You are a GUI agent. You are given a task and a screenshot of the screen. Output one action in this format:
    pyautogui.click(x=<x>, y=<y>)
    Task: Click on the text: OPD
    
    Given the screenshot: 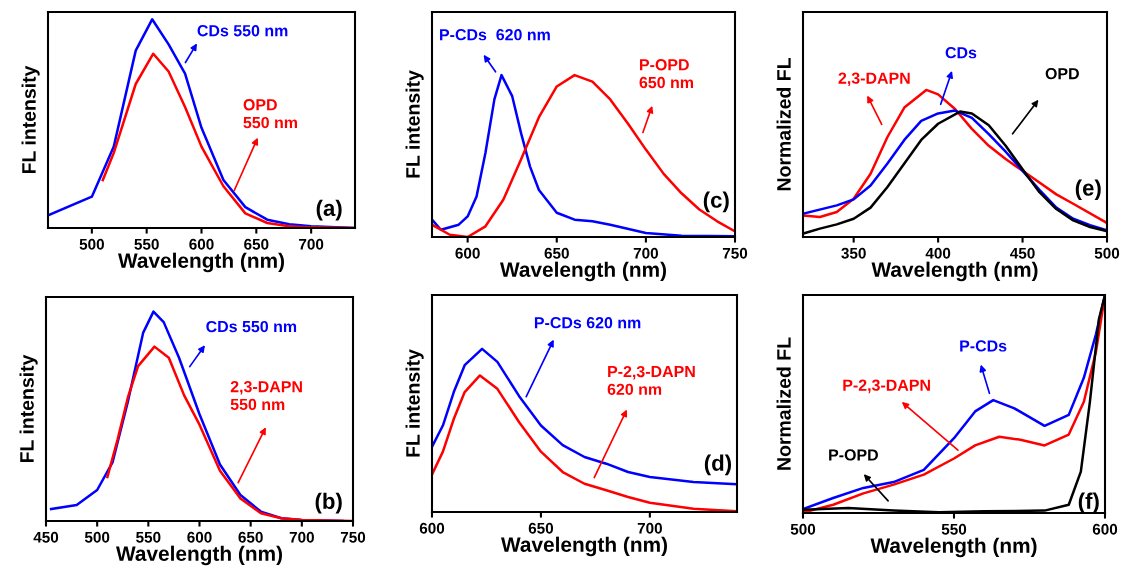 What is the action you would take?
    pyautogui.click(x=1062, y=73)
    